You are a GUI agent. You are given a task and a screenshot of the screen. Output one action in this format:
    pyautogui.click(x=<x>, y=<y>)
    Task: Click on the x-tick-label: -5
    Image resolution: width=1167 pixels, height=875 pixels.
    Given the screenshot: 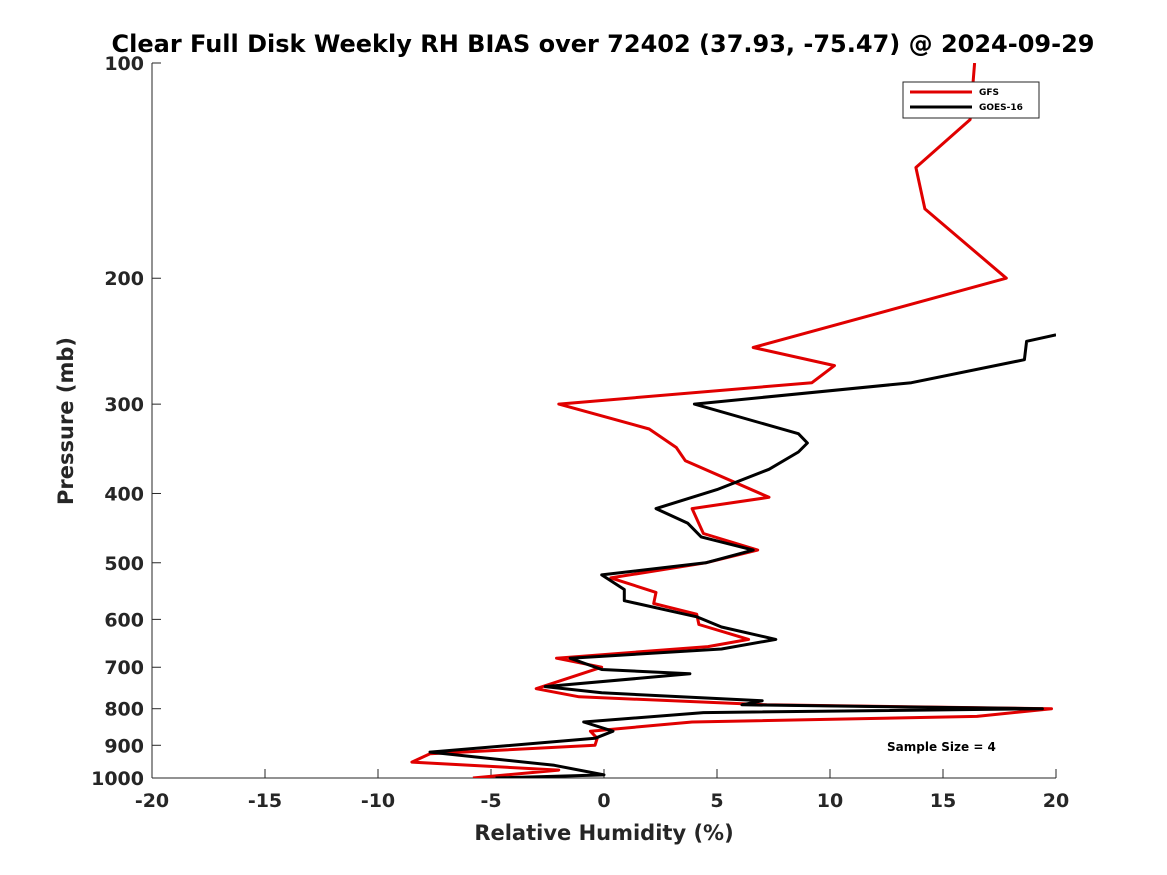 What is the action you would take?
    pyautogui.click(x=490, y=801)
    